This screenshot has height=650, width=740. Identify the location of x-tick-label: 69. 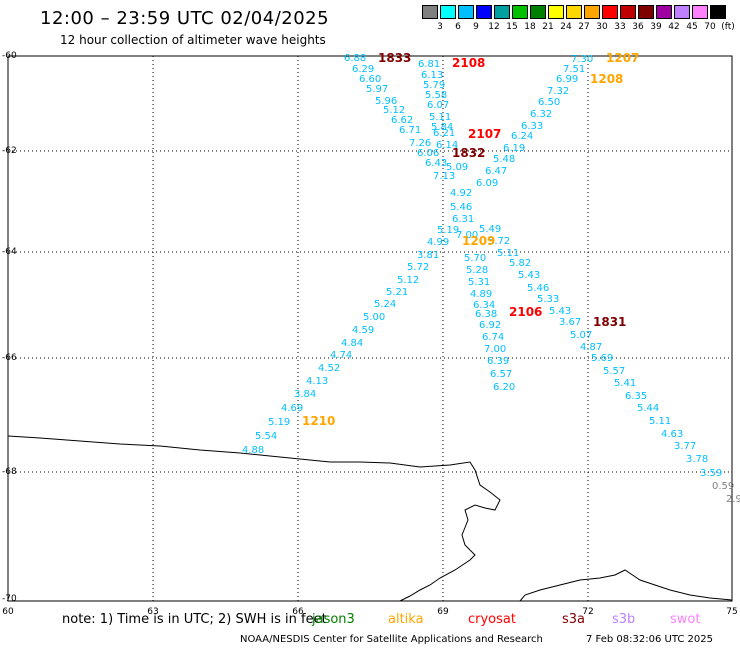
(443, 612).